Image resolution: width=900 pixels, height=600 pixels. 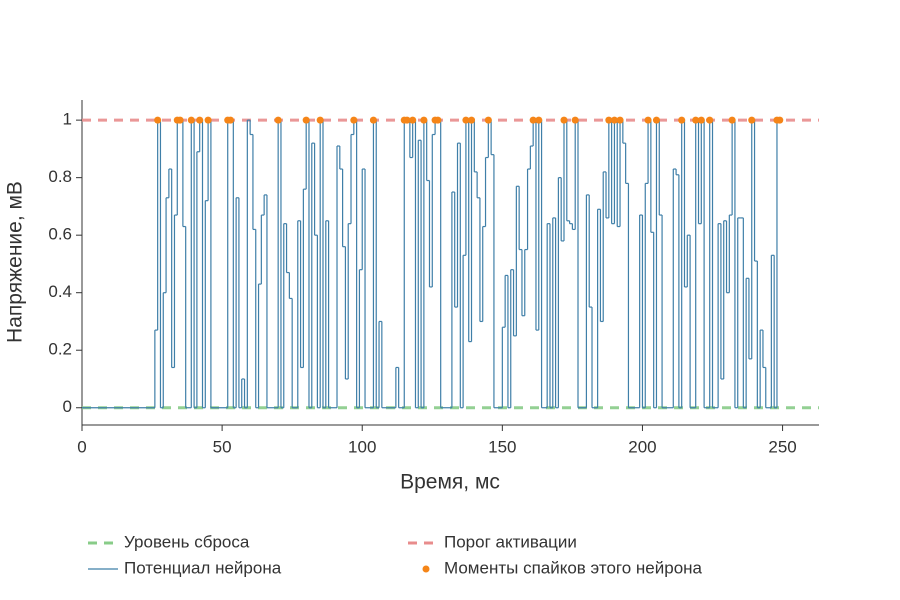 What do you see at coordinates (60, 176) in the screenshot?
I see `y-tick-label: 0.8` at bounding box center [60, 176].